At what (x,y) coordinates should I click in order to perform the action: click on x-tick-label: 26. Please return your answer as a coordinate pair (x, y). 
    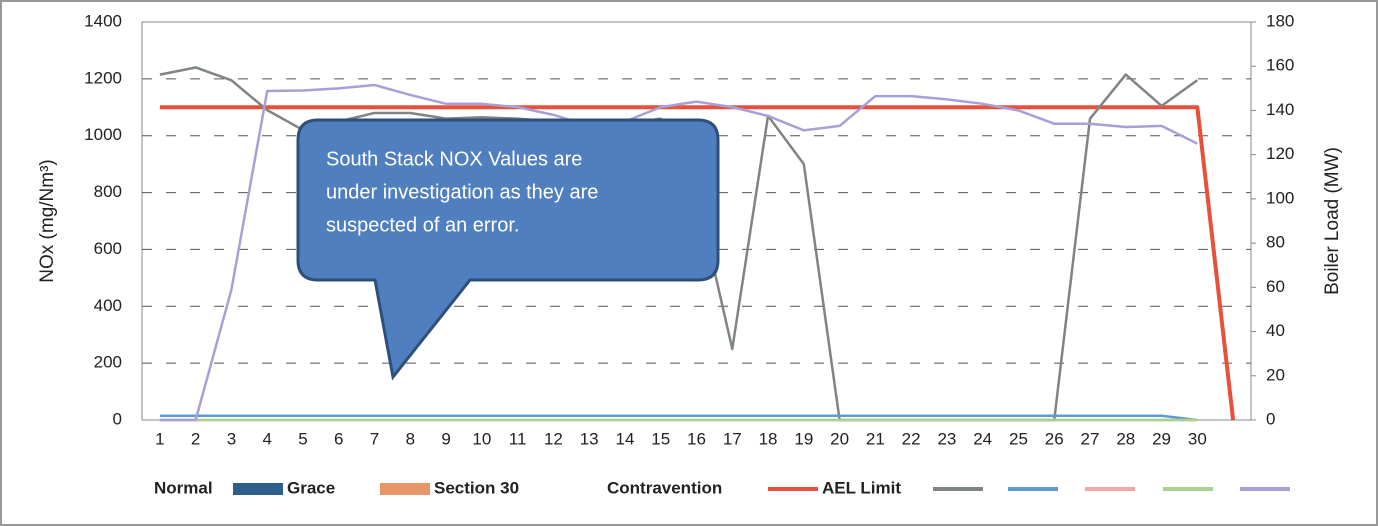
    Looking at the image, I should click on (1054, 438).